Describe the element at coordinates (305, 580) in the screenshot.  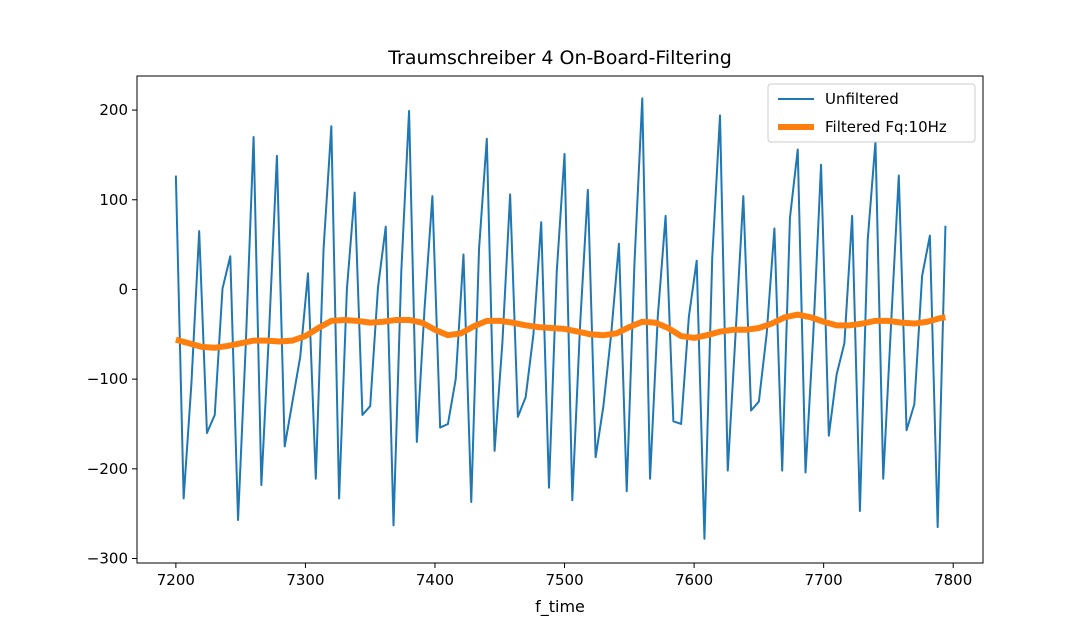
I see `x-tick-label: 7300` at that location.